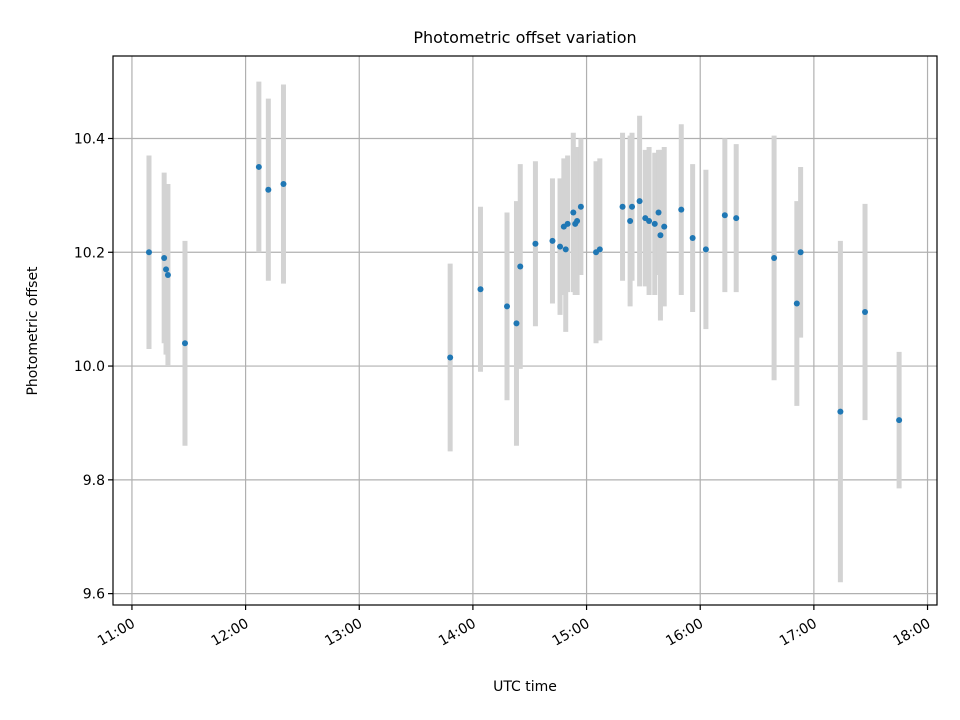  Describe the element at coordinates (89, 367) in the screenshot. I see `y-tick-label: 10.0` at that location.